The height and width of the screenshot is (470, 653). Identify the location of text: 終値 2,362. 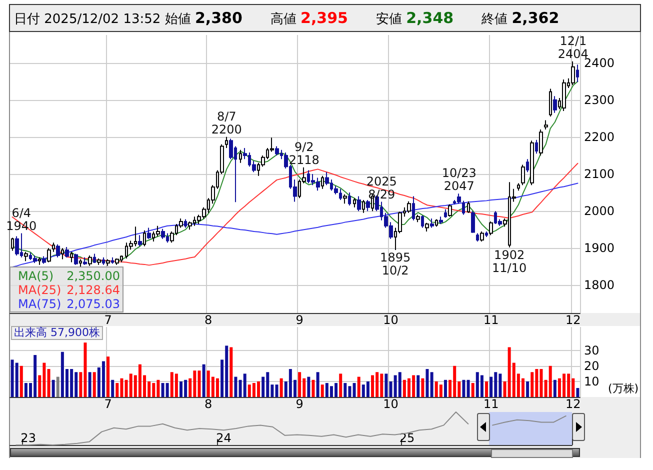
(521, 18).